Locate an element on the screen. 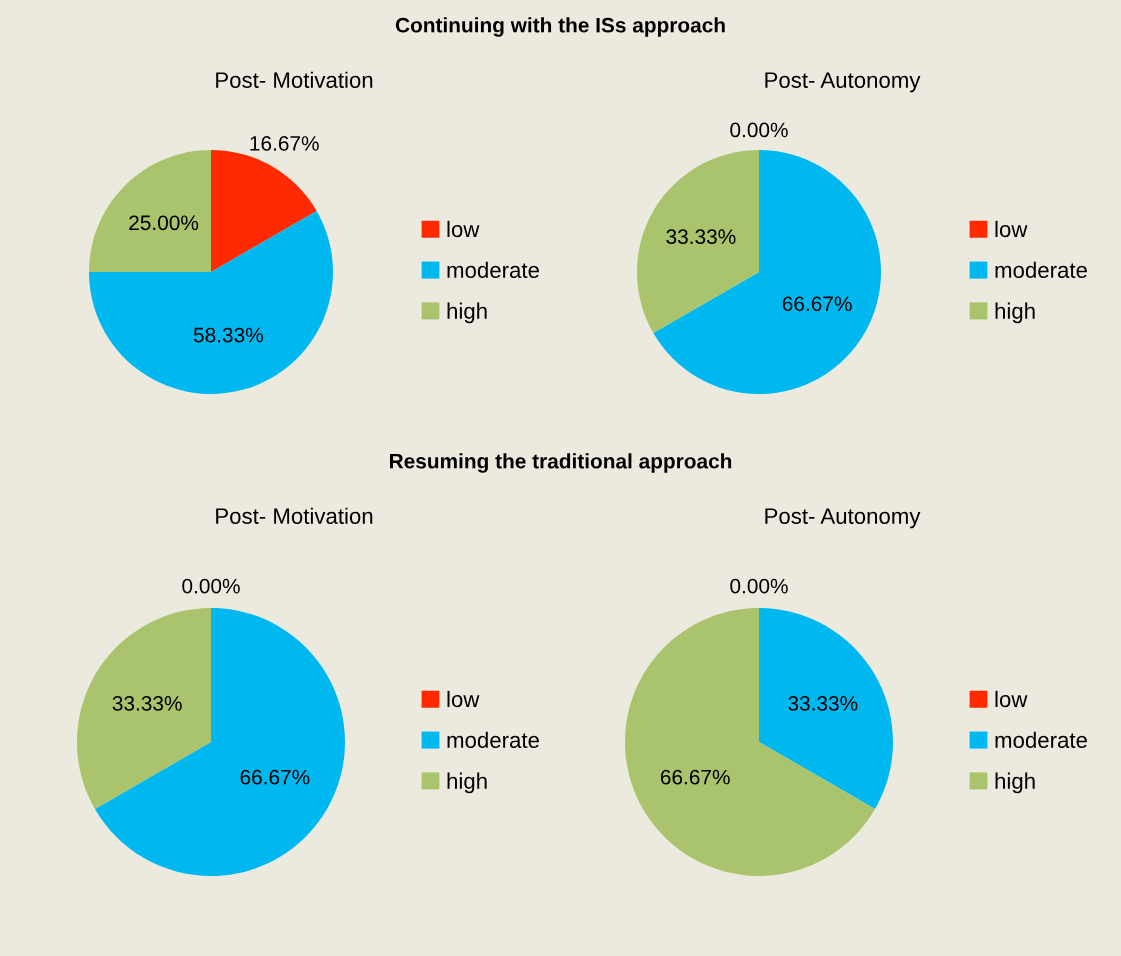 This screenshot has width=1121, height=956. data-label: 25.00% is located at coordinates (164, 223).